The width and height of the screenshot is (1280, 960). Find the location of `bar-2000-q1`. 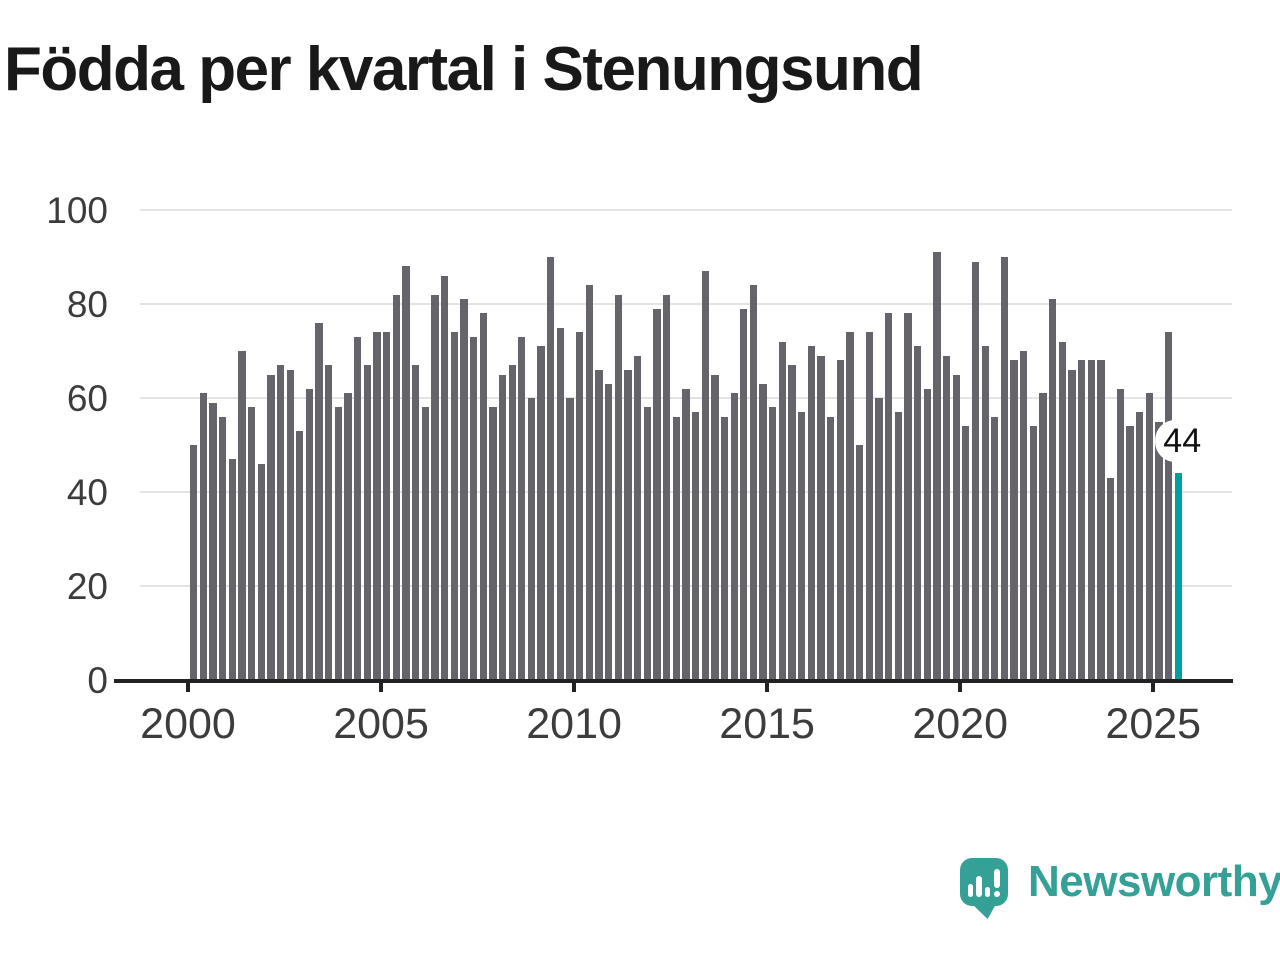

bar-2000-q1 is located at coordinates (194, 562).